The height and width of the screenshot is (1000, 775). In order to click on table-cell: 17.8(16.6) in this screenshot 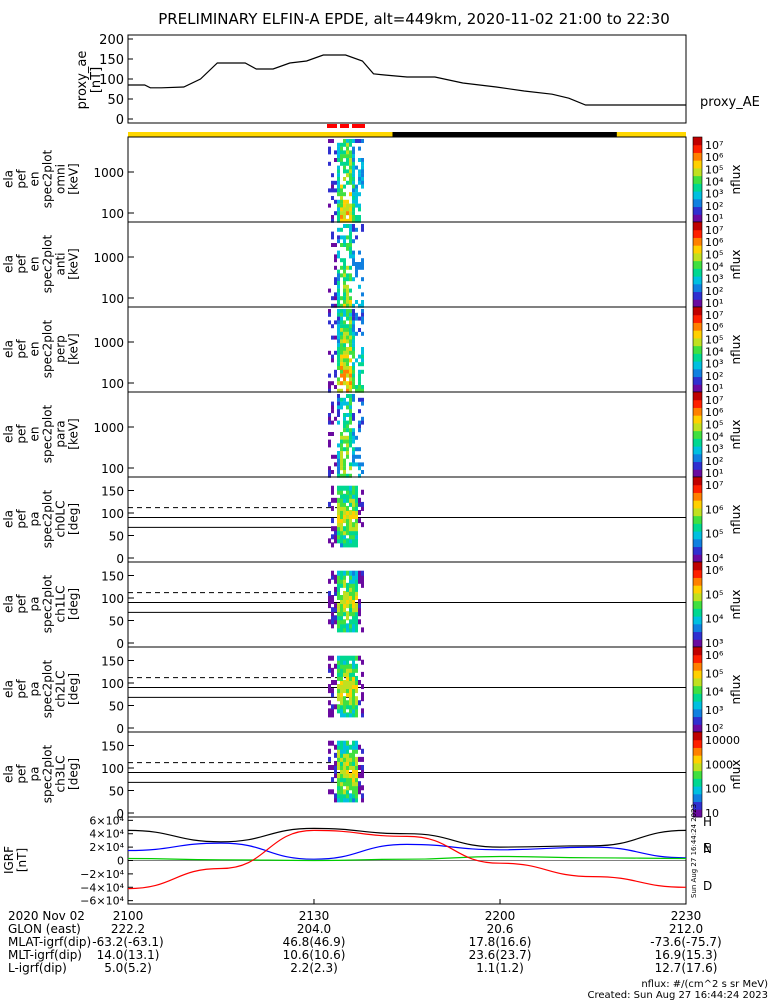, I will do `click(500, 942)`.